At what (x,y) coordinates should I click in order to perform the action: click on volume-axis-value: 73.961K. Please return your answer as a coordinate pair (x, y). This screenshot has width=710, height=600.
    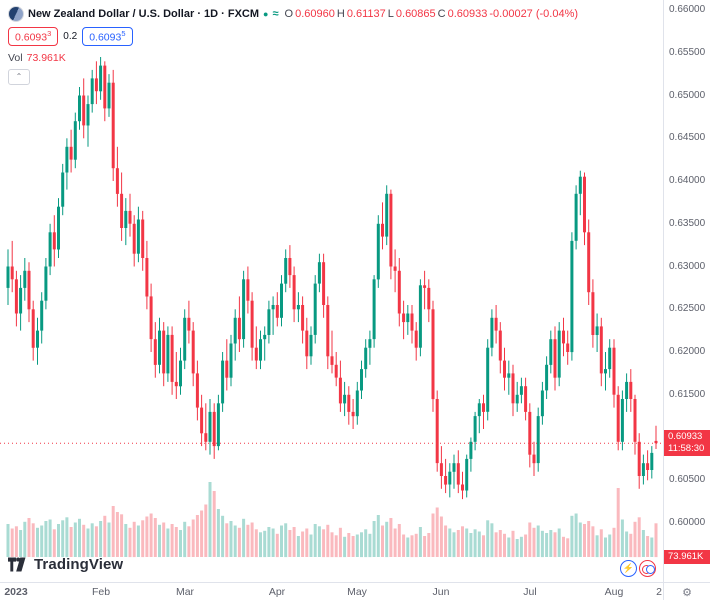
    Looking at the image, I should click on (686, 556).